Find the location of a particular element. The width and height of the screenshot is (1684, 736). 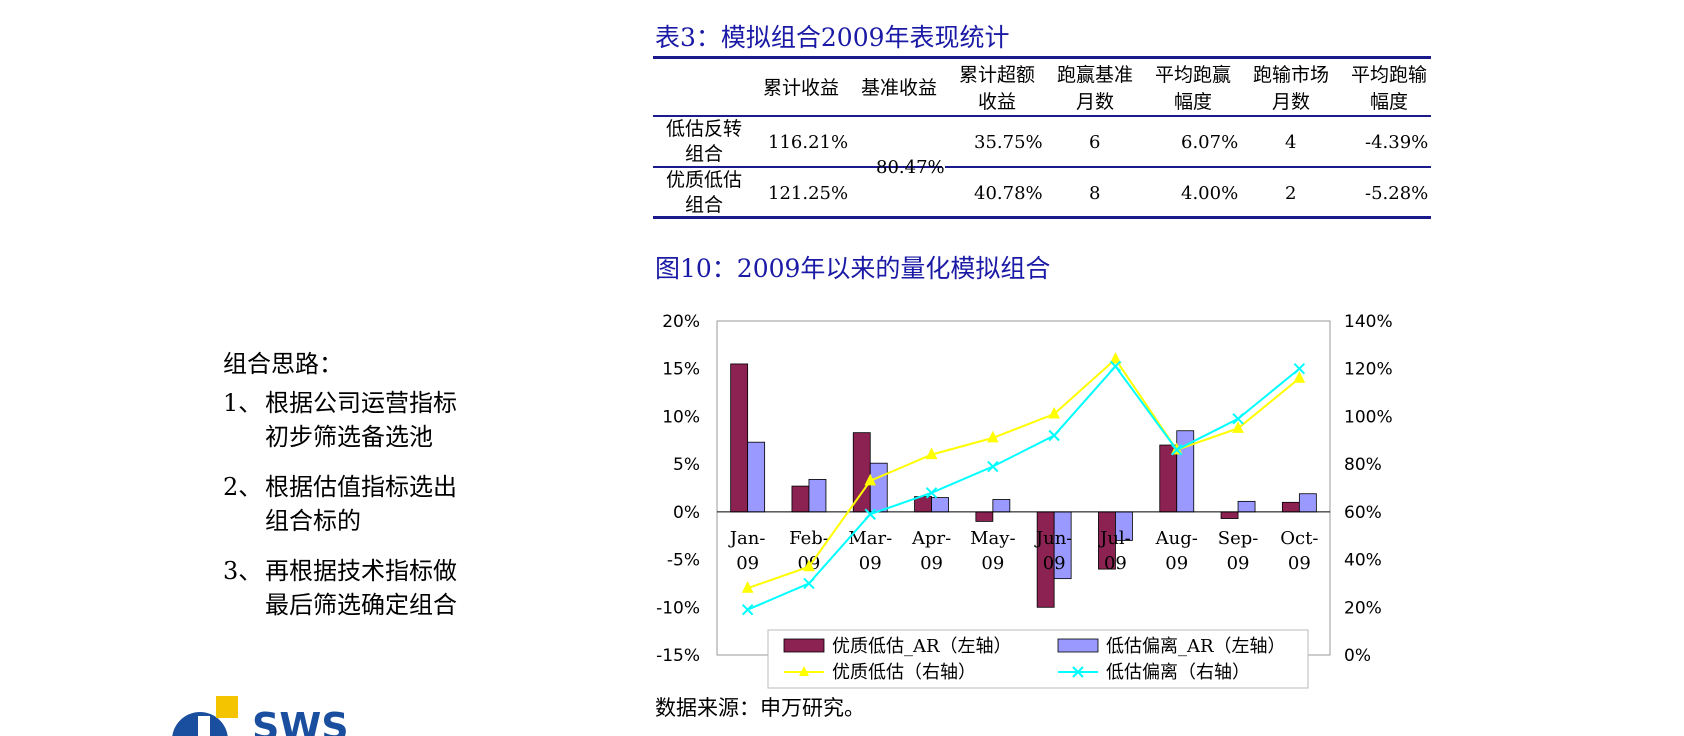

col-header-benchmark: 基准收益 is located at coordinates (898, 88).